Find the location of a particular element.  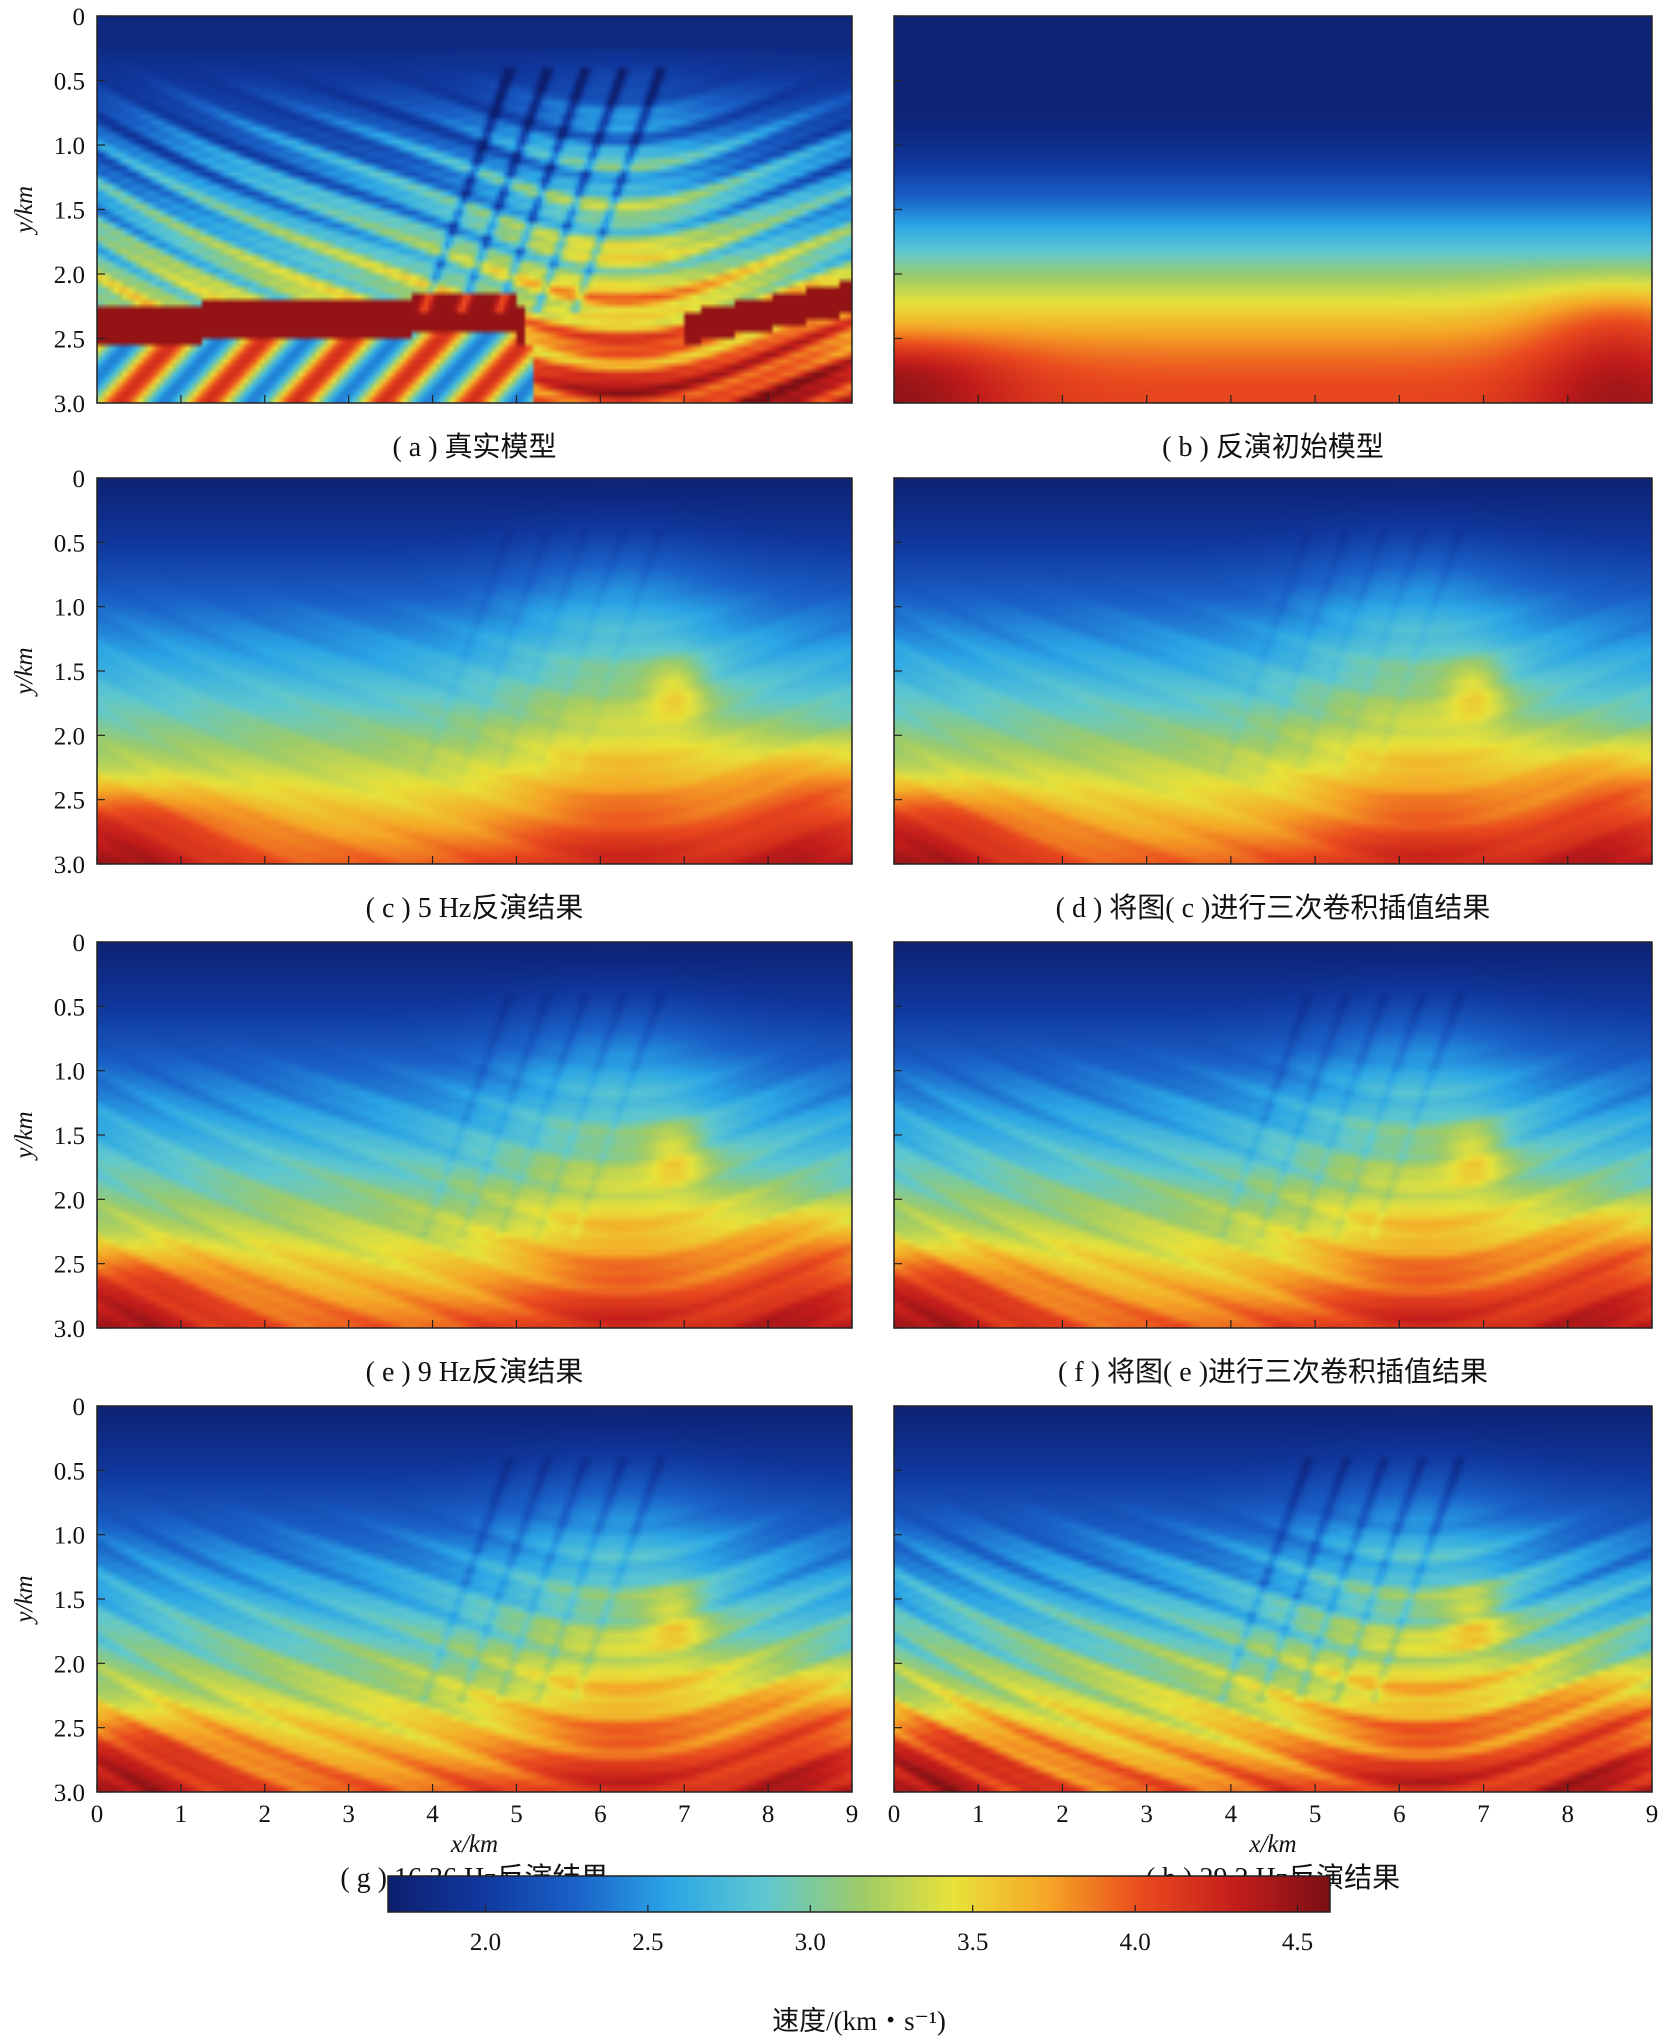

colorbar-label: 速度/(km・s⁻¹) is located at coordinates (859, 2021).